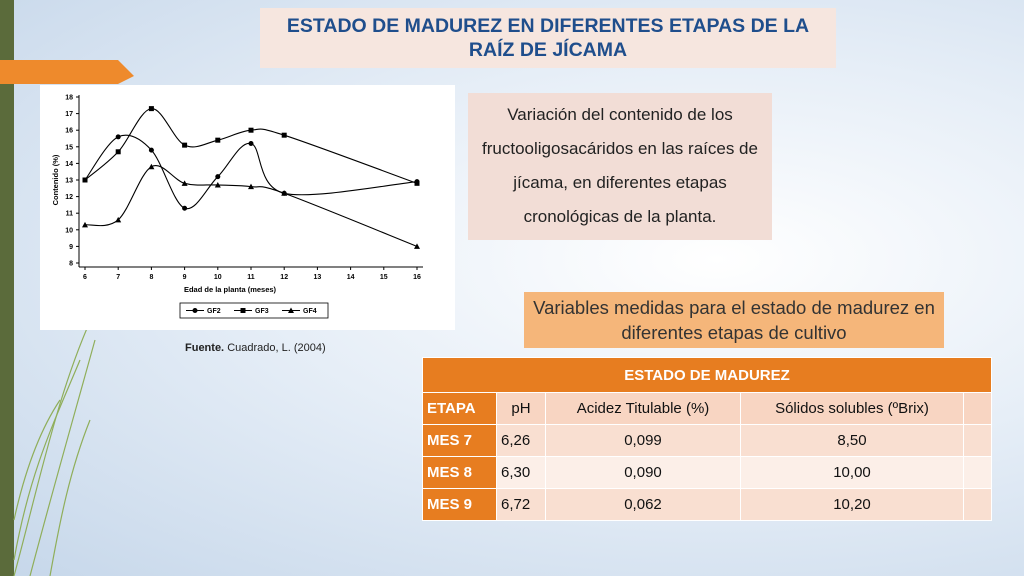  I want to click on source-label: Fuente., so click(205, 348).